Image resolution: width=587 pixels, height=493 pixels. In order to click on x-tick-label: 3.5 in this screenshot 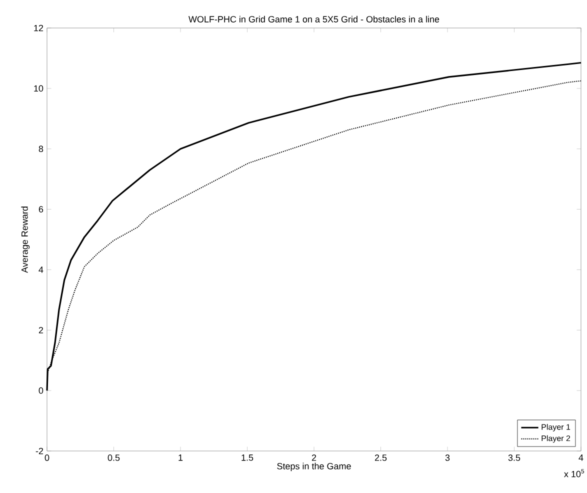, I will do `click(514, 457)`.